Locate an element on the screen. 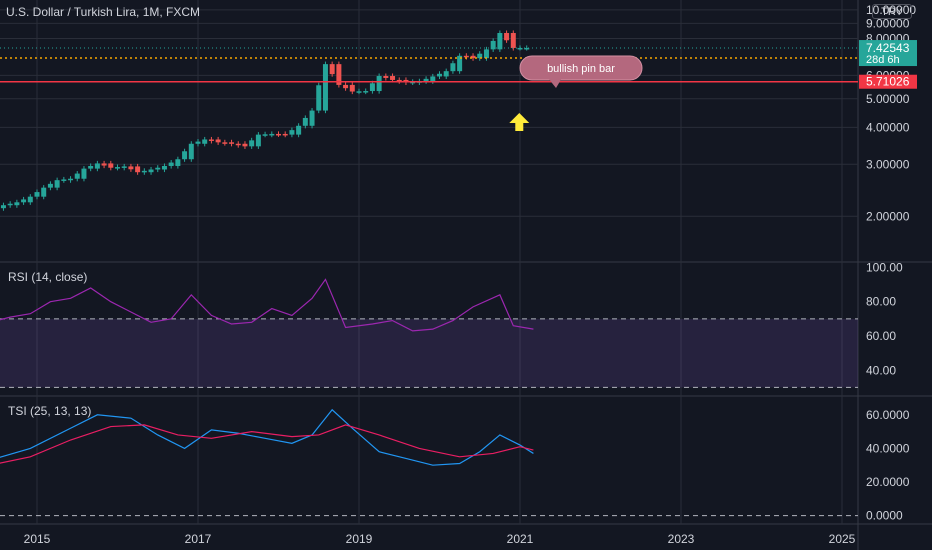 This screenshot has height=550, width=932. tsi-signal-line is located at coordinates (267, 444).